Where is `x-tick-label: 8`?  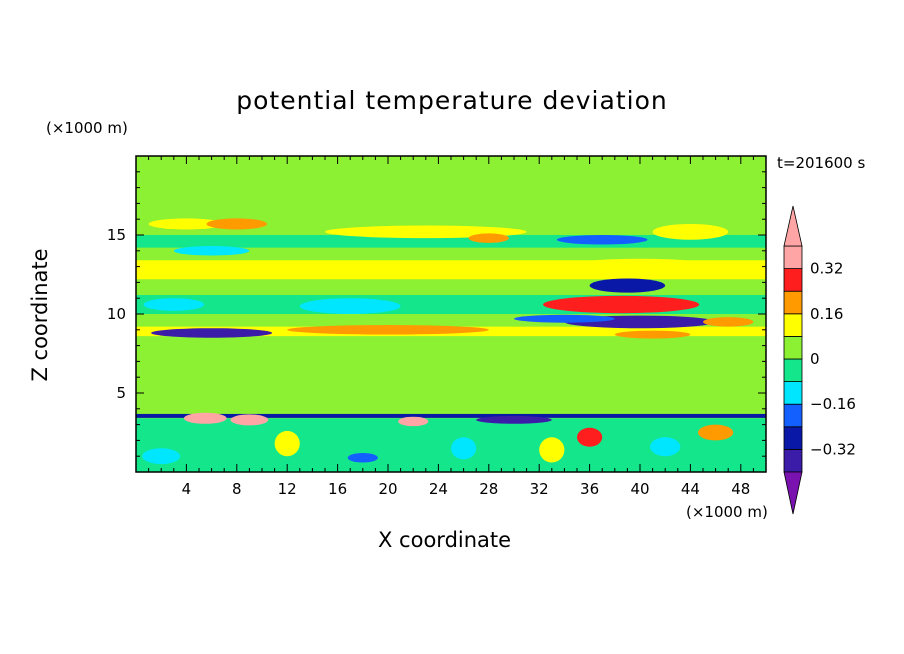 x-tick-label: 8 is located at coordinates (237, 489).